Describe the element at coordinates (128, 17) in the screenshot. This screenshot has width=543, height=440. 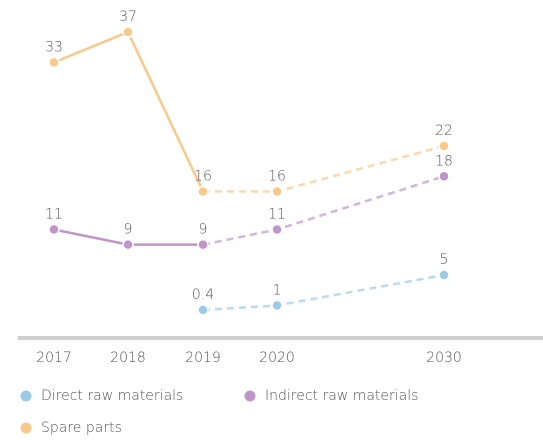
I see `value-label: 37` at that location.